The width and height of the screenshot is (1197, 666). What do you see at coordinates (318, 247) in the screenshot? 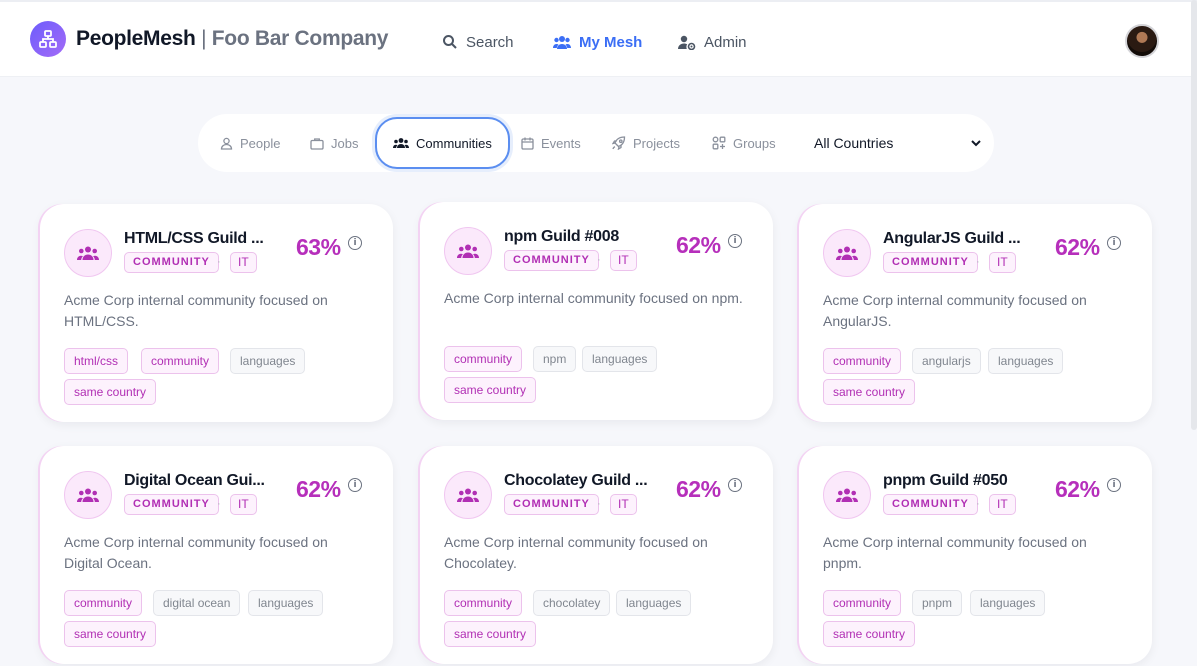
I see `card-match-score: 63%` at bounding box center [318, 247].